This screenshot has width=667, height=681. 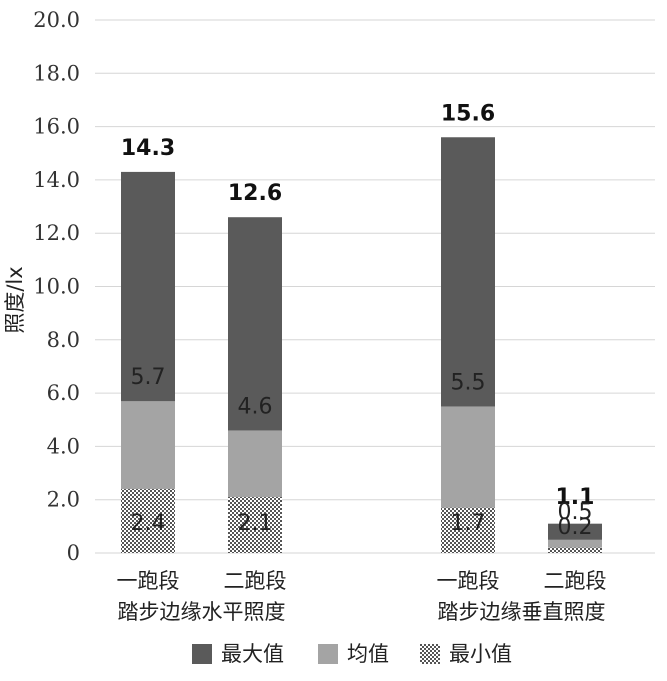 I want to click on y-tick-label: 2.0, so click(x=63, y=500).